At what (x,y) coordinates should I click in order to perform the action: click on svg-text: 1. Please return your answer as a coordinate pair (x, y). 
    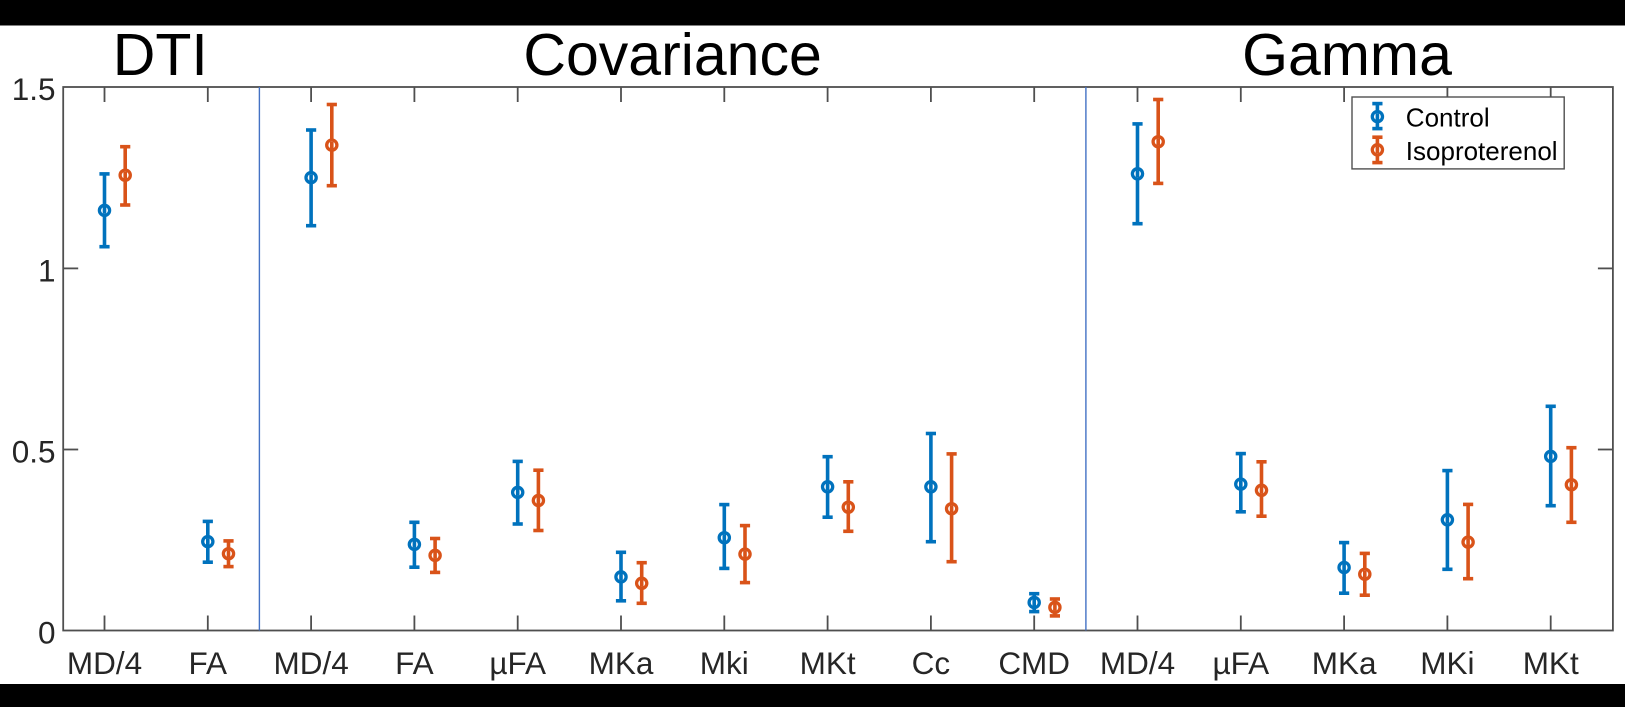
    Looking at the image, I should click on (47, 270).